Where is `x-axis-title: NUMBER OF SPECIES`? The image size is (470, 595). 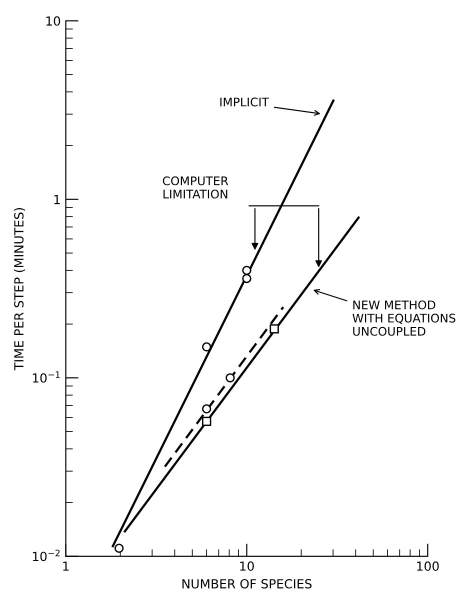
x-axis-title: NUMBER OF SPECIES is located at coordinates (247, 584).